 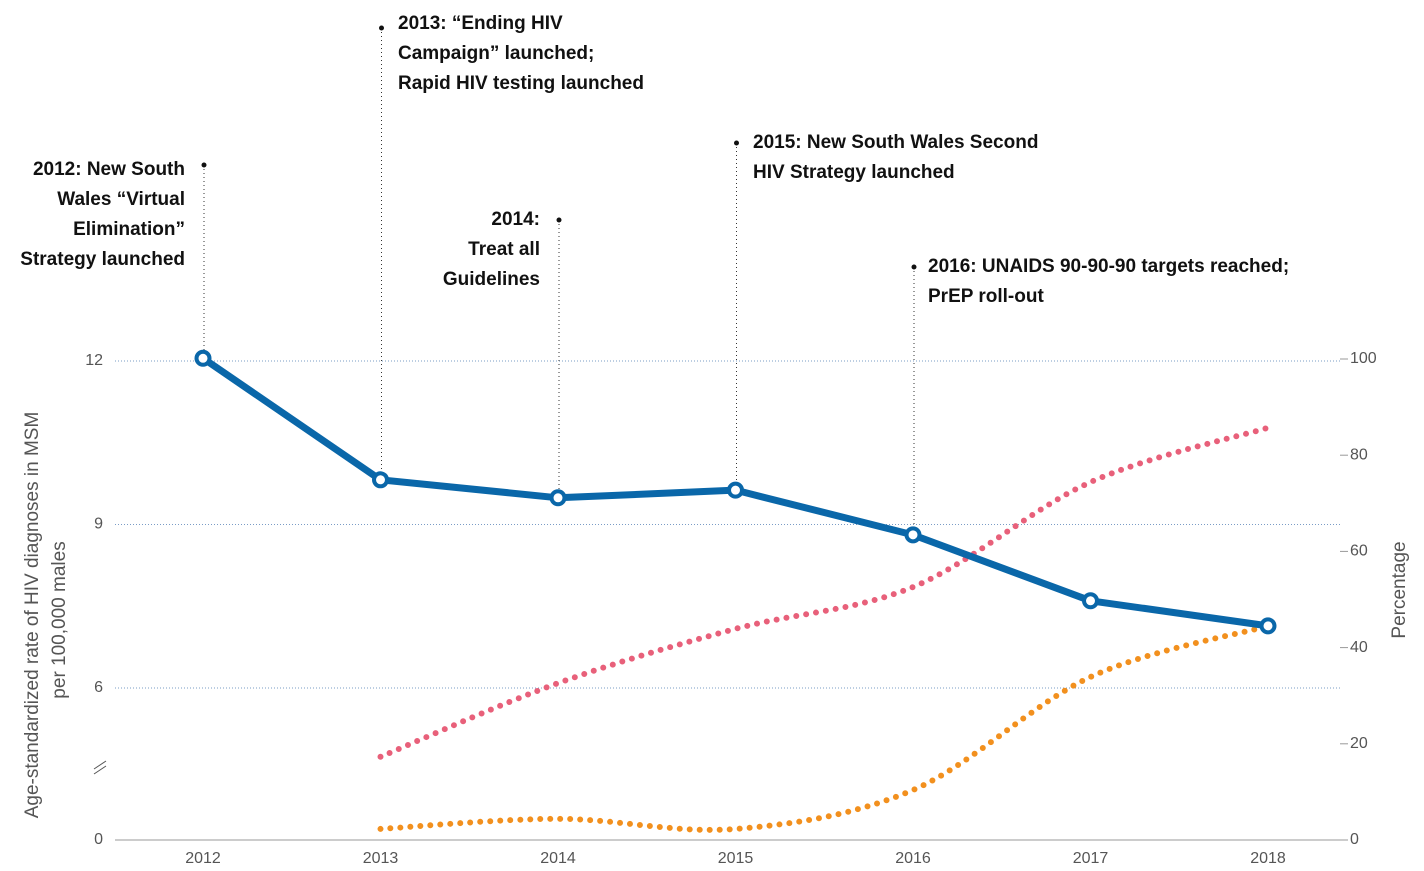 I want to click on annotation-text: 2013: “Ending HIV, so click(x=480, y=23).